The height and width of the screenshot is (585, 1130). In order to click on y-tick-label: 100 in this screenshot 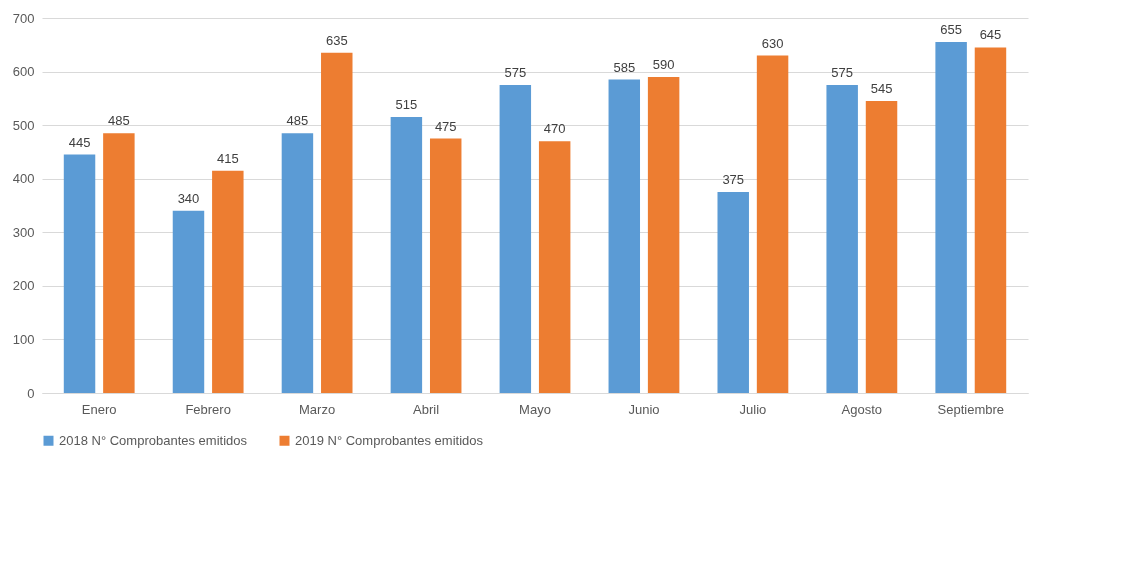, I will do `click(23, 339)`.